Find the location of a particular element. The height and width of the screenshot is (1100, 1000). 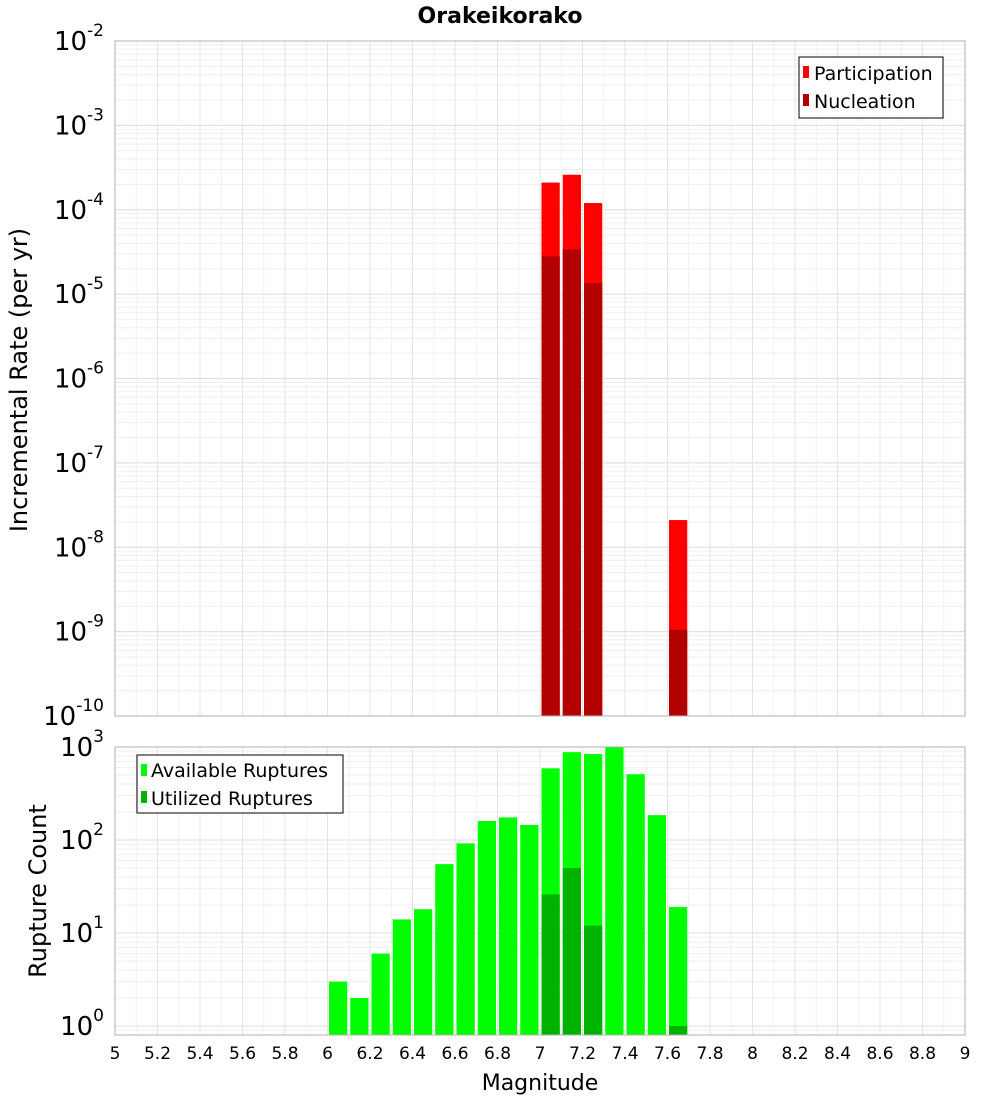

bottom-y-axis-label: Rupture Count is located at coordinates (38, 891).